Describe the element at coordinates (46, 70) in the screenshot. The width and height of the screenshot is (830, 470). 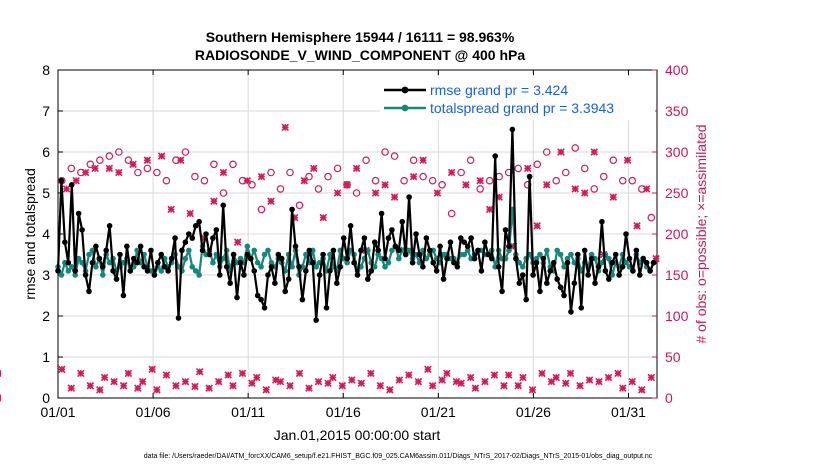
I see `y-tick-label: 8` at that location.